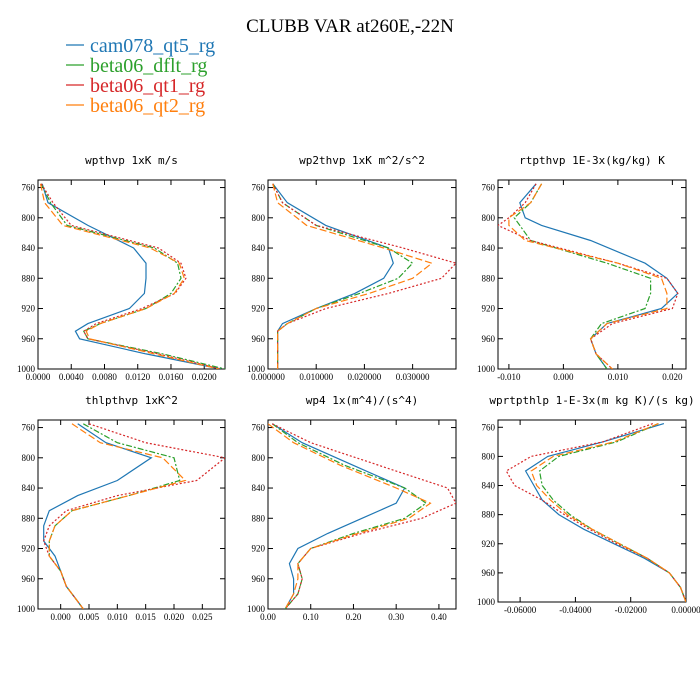 The height and width of the screenshot is (700, 700). What do you see at coordinates (365, 377) in the screenshot?
I see `x-tick-label: 0.020000` at bounding box center [365, 377].